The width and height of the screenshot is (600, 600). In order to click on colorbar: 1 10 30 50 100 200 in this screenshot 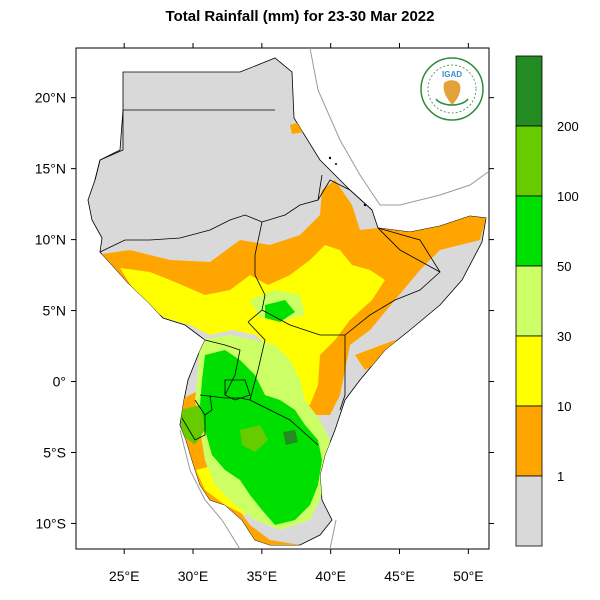, I will do `click(547, 301)`.